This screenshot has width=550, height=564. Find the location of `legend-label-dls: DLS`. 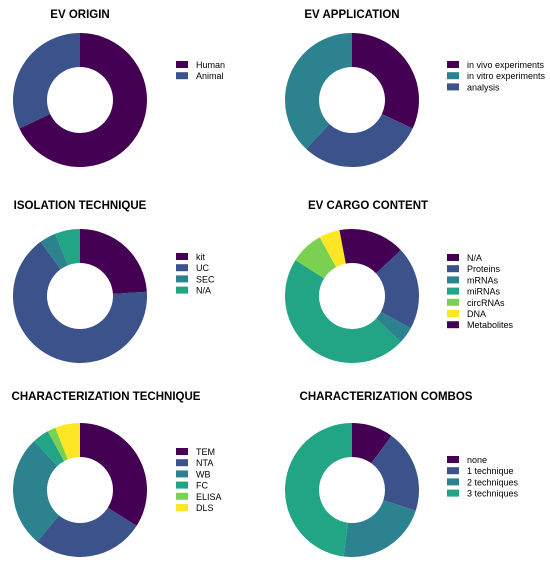

legend-label-dls: DLS is located at coordinates (205, 508).